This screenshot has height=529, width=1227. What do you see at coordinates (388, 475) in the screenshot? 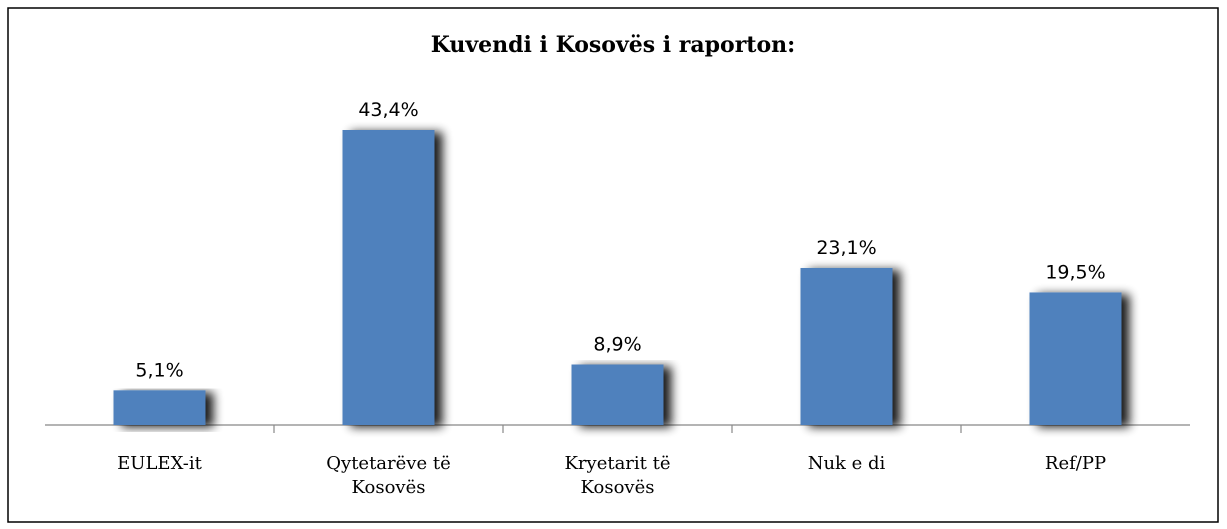
I see `x-tick-label: Qytetarëve të Kosovës` at bounding box center [388, 475].